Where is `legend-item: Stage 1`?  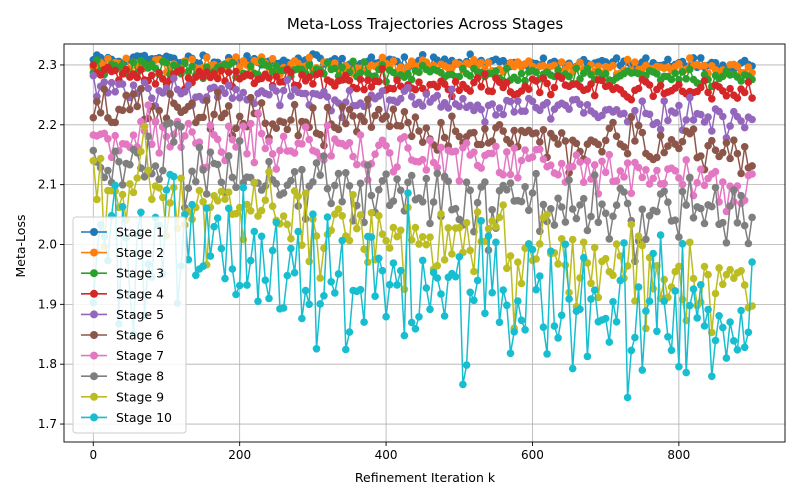
legend-item: Stage 1 is located at coordinates (122, 232).